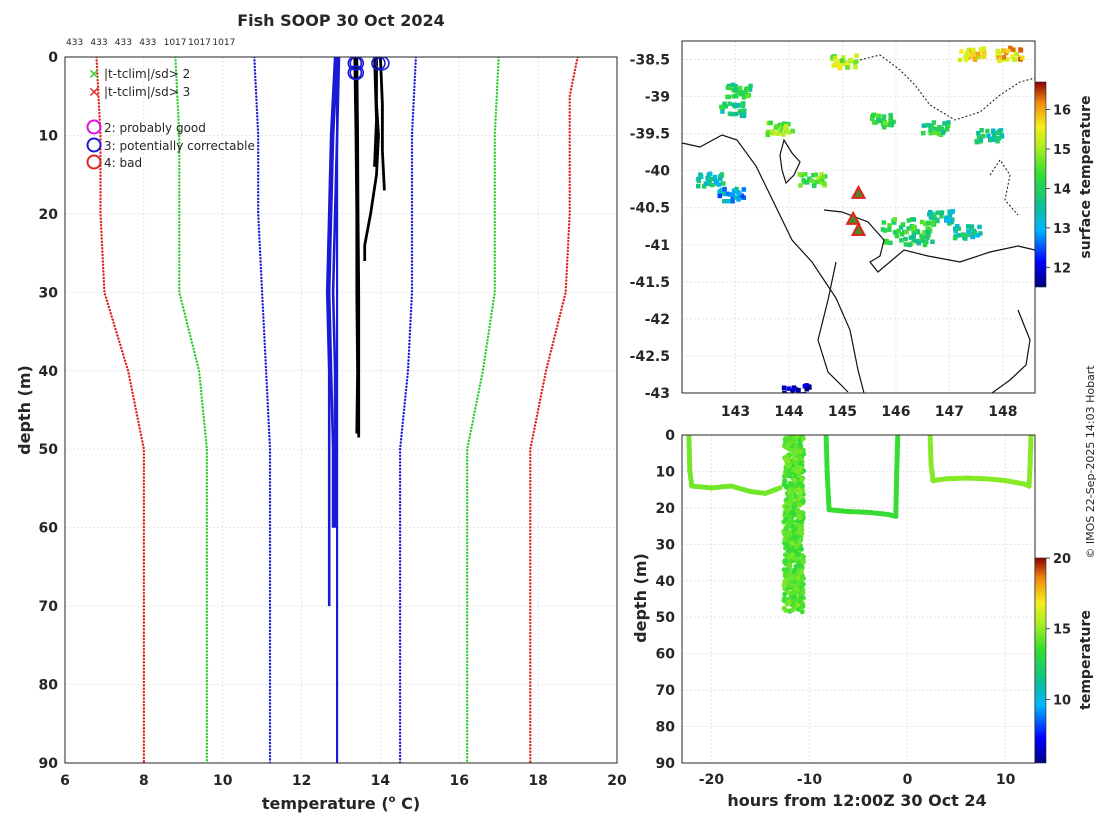  Describe the element at coordinates (856, 210) in the screenshot. I see `ship-positions` at that location.